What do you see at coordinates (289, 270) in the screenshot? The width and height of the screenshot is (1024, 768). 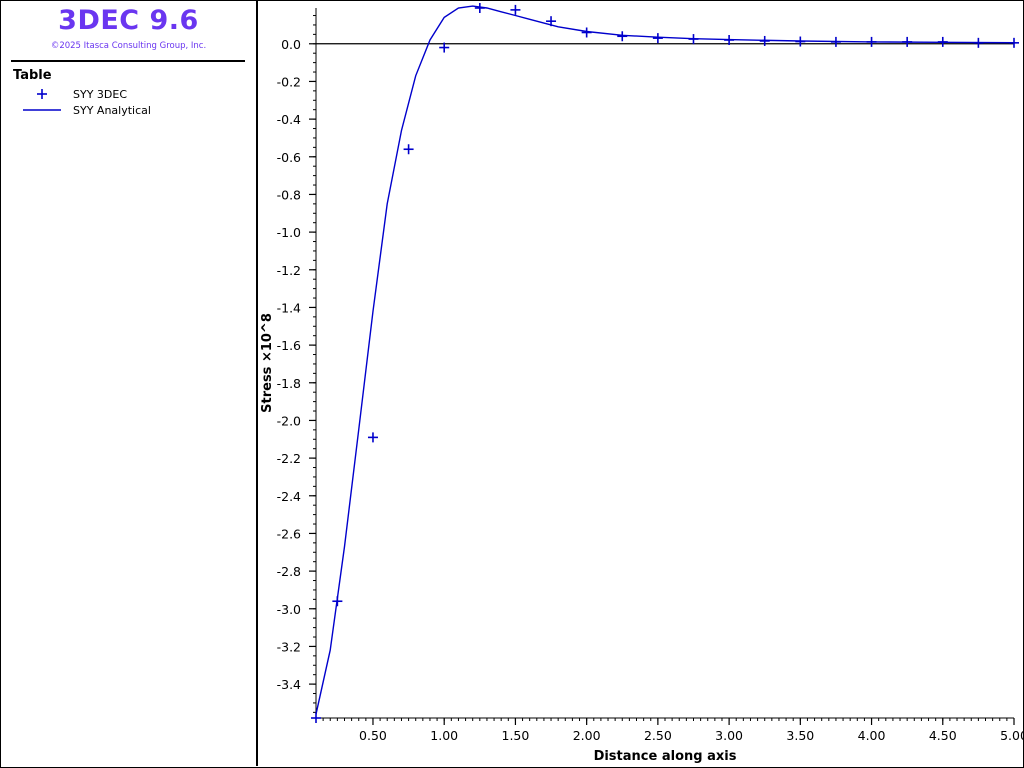 I see `y-tick-label: -1.2` at bounding box center [289, 270].